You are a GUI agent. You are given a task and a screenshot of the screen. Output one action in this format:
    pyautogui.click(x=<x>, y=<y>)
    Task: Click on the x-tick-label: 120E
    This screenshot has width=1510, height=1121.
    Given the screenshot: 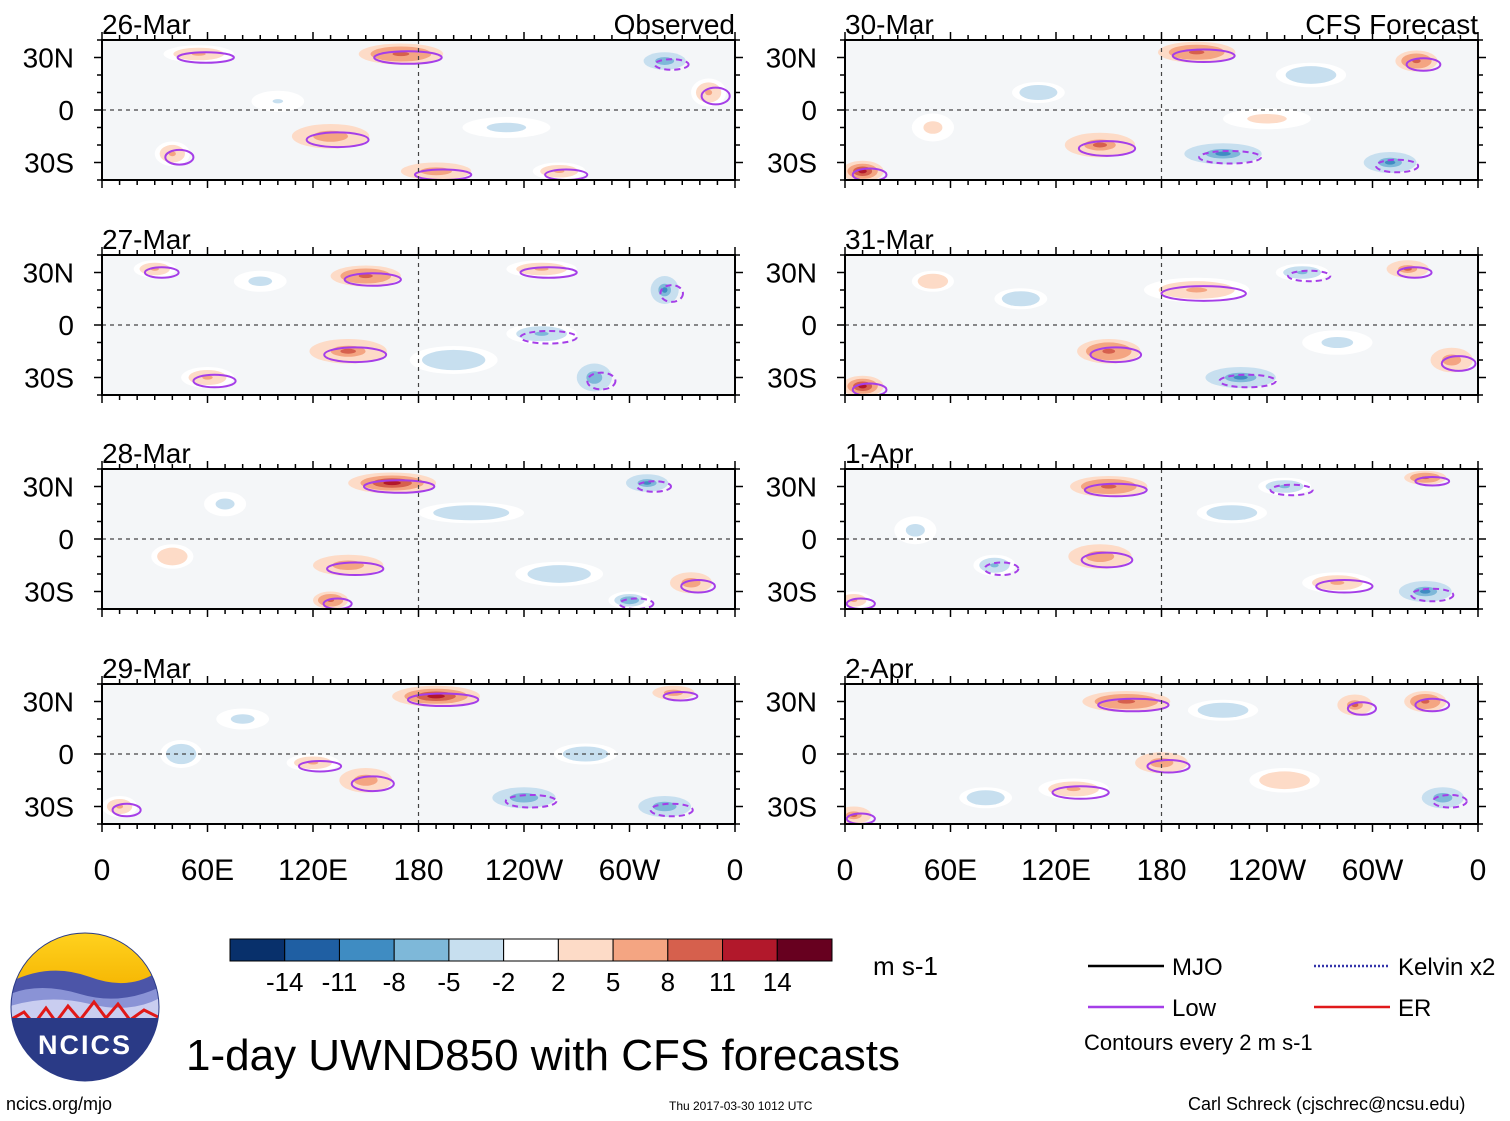 What is the action you would take?
    pyautogui.click(x=1056, y=870)
    